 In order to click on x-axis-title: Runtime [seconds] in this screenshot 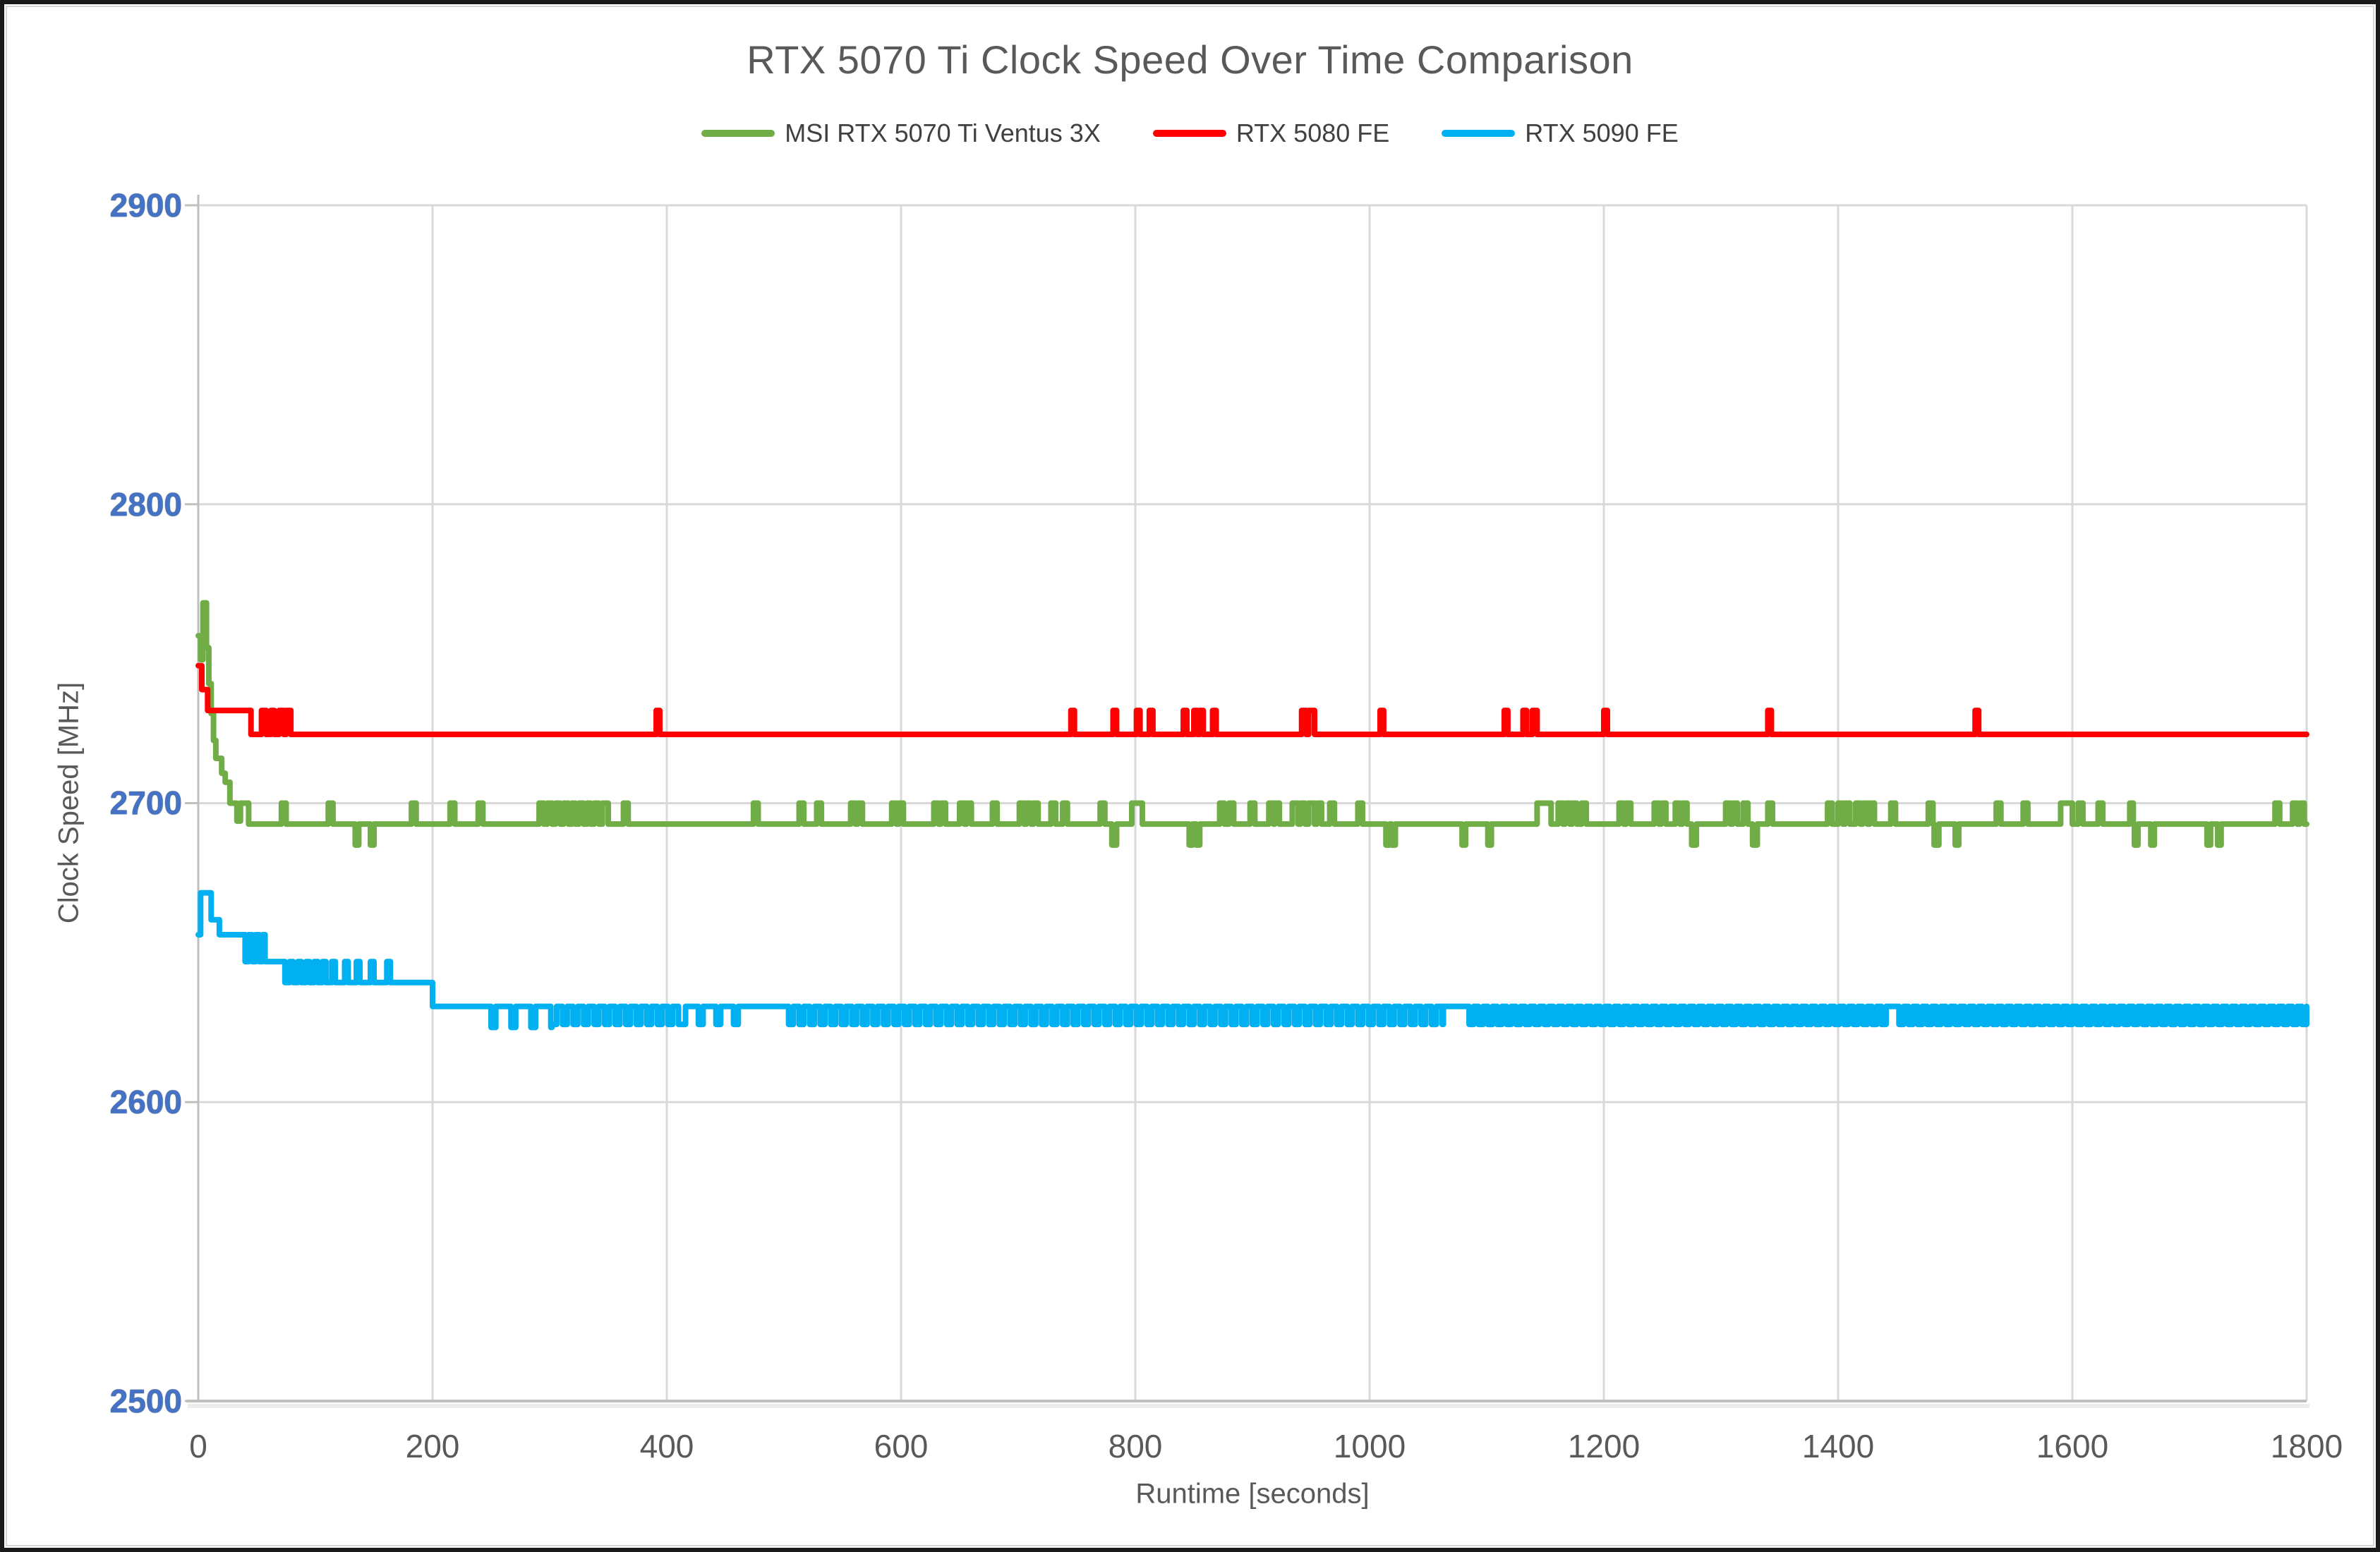, I will do `click(1253, 1494)`.